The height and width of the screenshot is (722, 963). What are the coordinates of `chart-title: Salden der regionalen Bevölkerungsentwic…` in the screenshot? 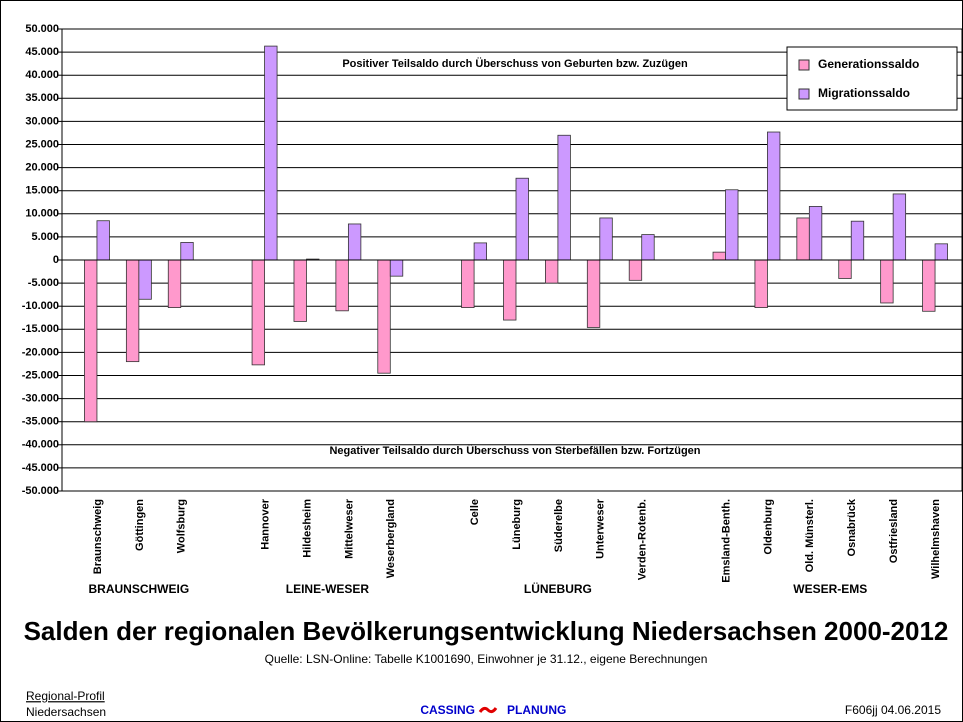 It's located at (486, 631).